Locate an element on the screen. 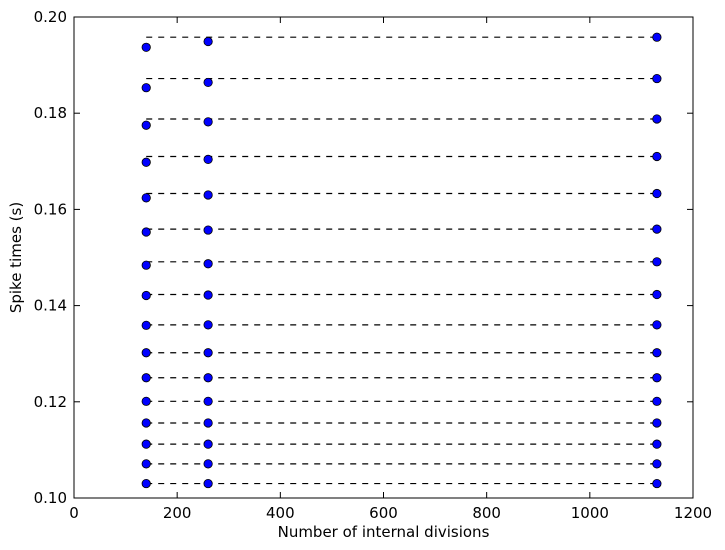  x-tick-label: 800 is located at coordinates (486, 513).